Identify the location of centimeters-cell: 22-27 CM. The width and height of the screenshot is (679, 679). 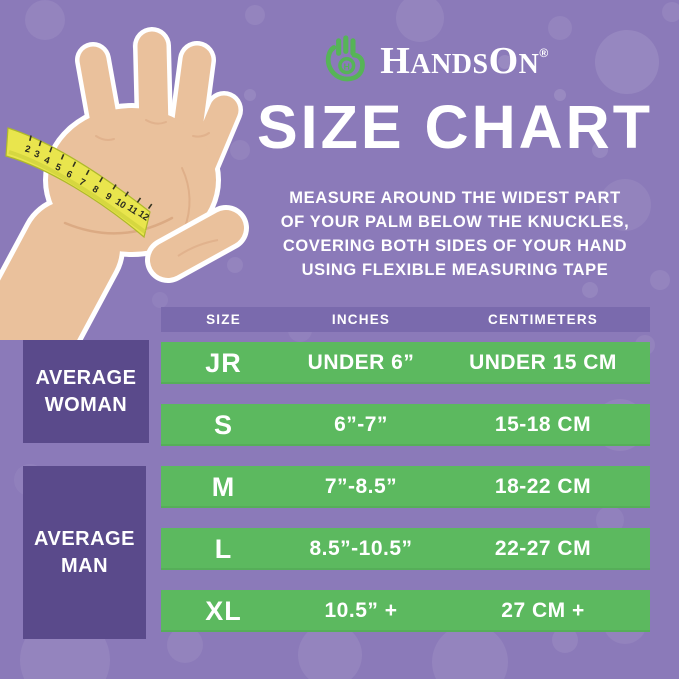
(543, 548).